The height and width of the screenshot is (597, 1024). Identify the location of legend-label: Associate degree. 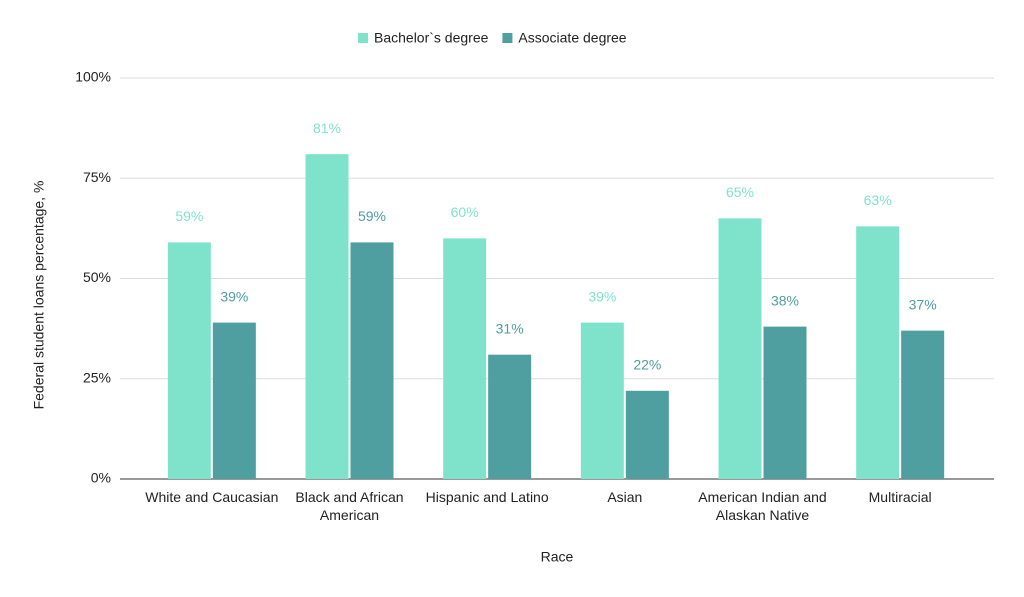
(572, 38).